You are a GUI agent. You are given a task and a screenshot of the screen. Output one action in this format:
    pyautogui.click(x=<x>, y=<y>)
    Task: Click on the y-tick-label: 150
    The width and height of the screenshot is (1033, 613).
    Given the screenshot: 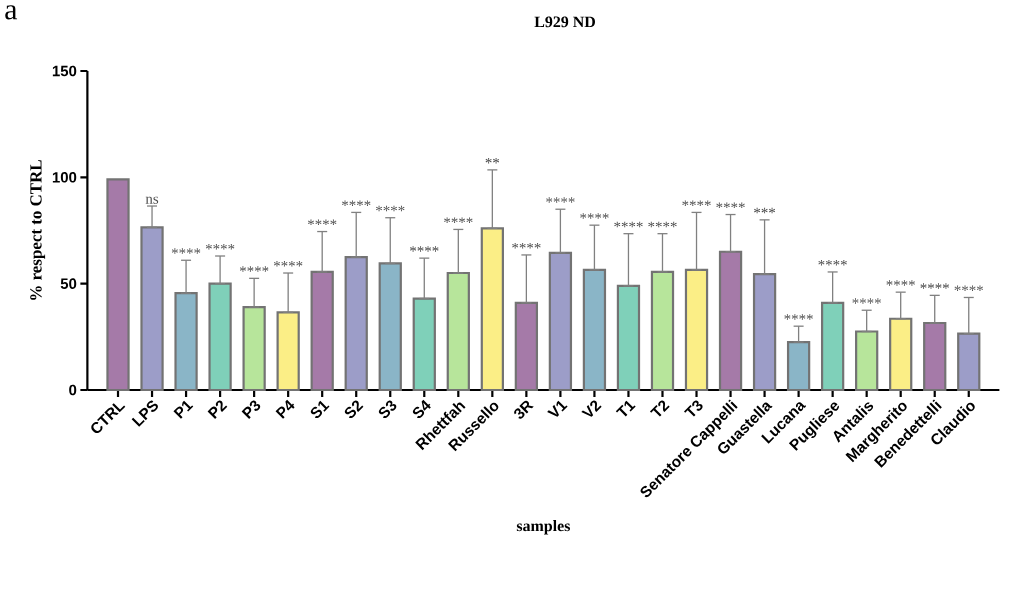 What is the action you would take?
    pyautogui.click(x=64, y=71)
    